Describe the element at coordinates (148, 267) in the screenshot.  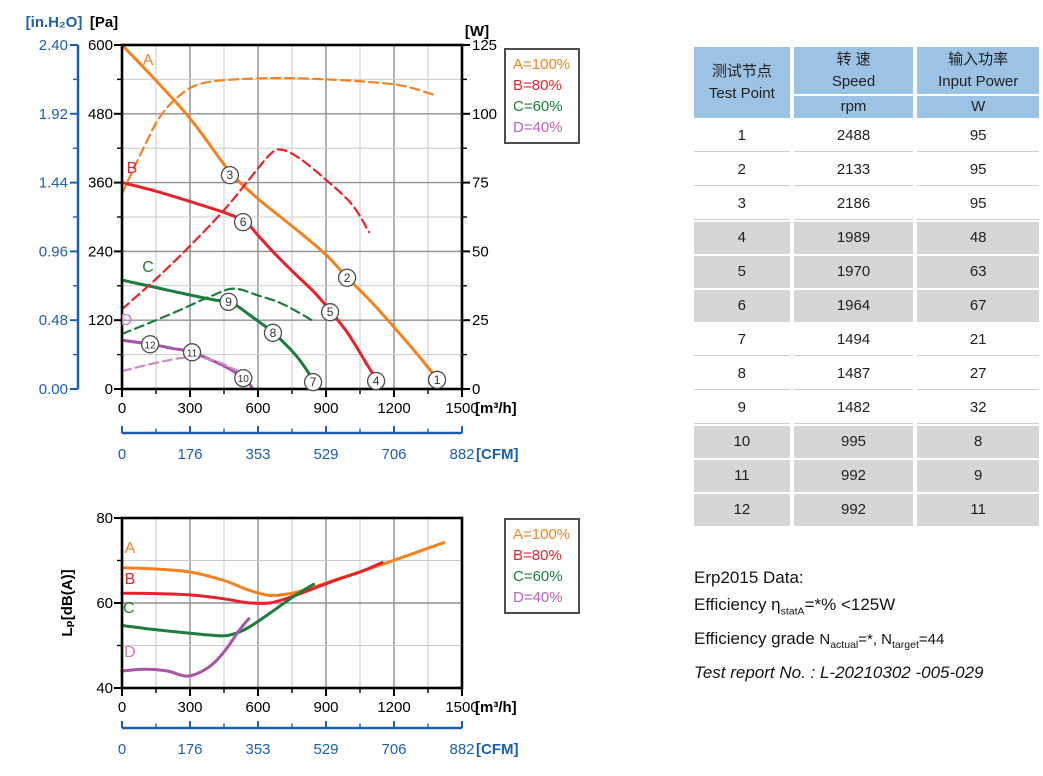
I see `svg-text: C` at that location.